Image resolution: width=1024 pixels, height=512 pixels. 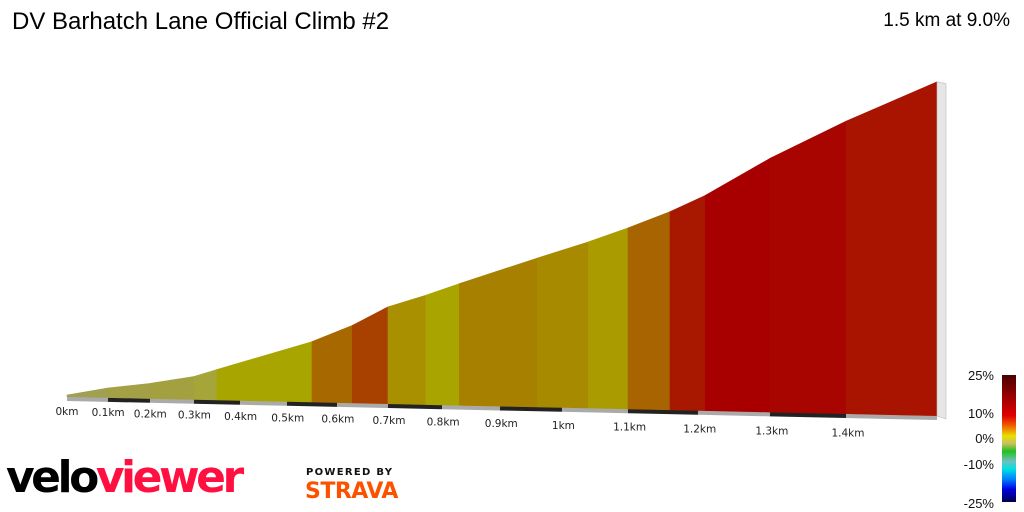 I want to click on climb-summary: 1.5 km at 9.0%, so click(x=946, y=20).